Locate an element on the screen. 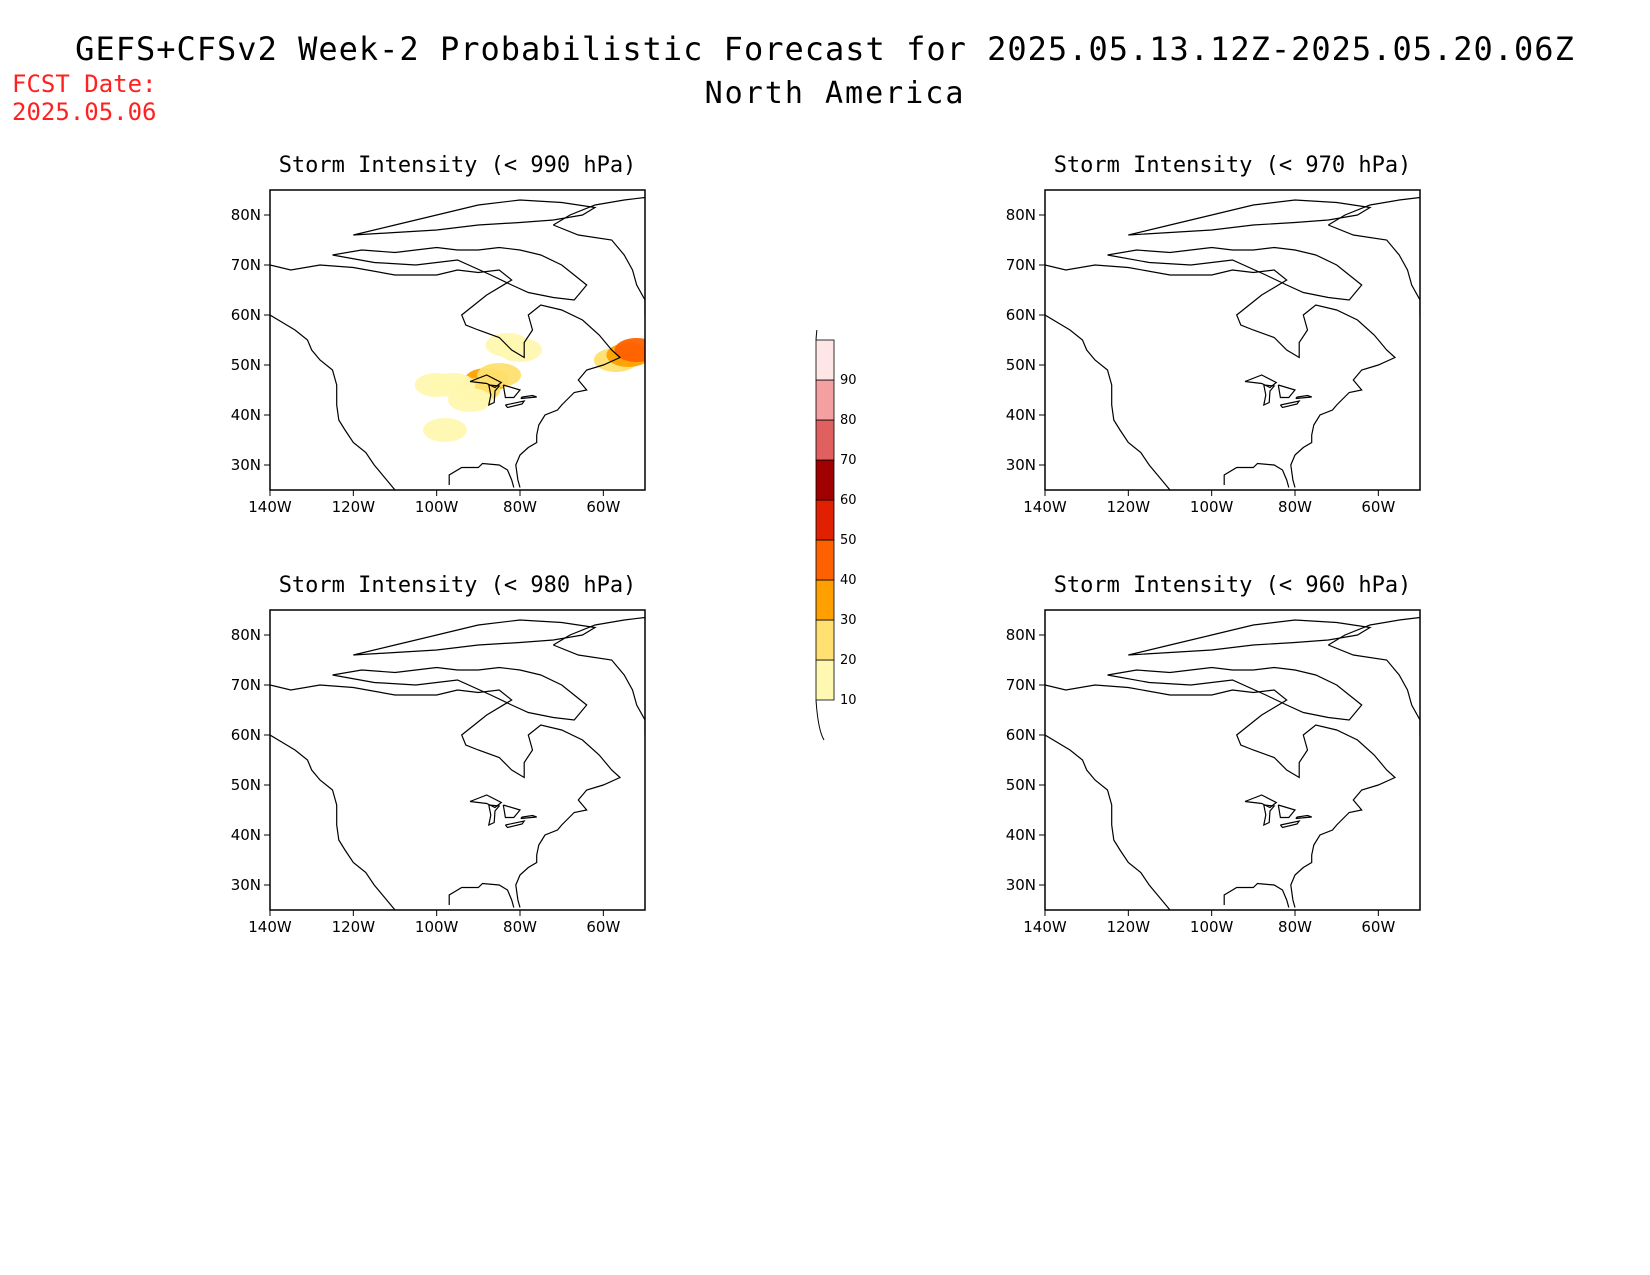 The width and height of the screenshot is (1650, 1275). lat-tick-label: 30N is located at coordinates (246, 885).